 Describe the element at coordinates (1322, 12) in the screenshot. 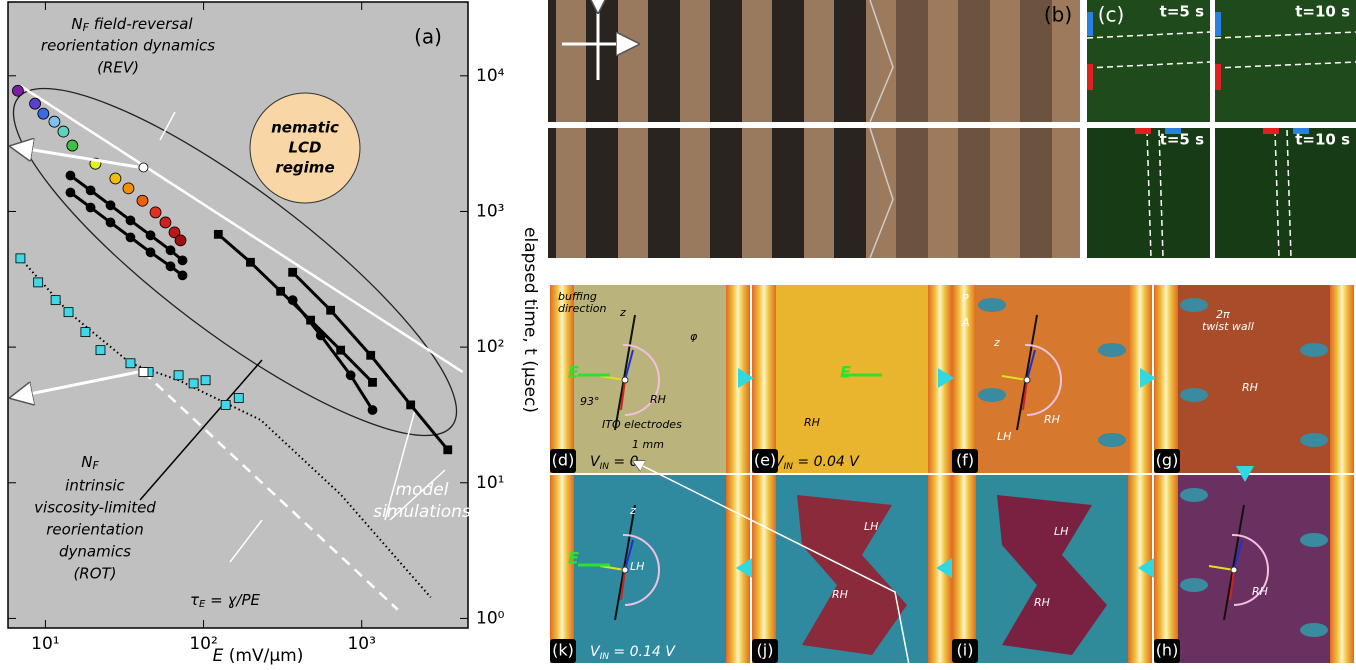

I see `time-label: t=10 s` at that location.